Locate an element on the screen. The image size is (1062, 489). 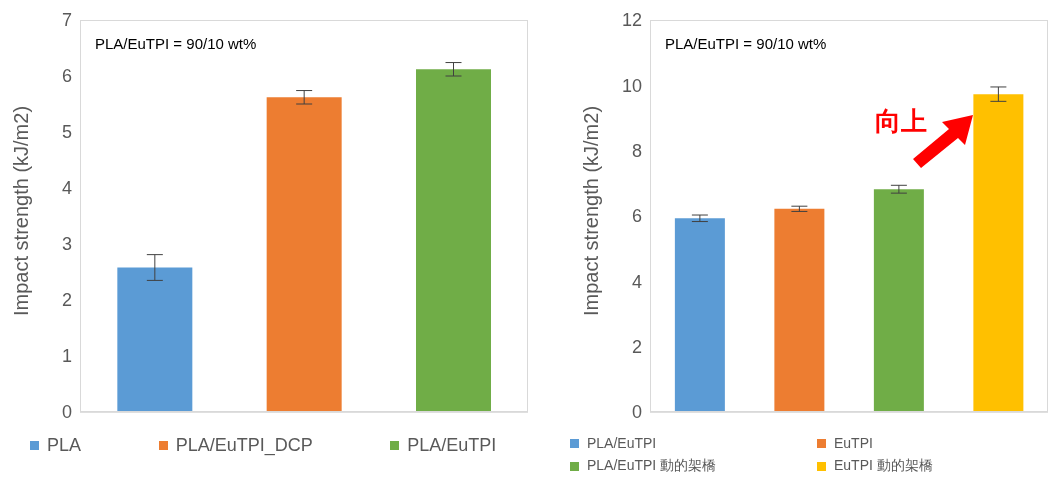
legend-label: PLA is located at coordinates (64, 445).